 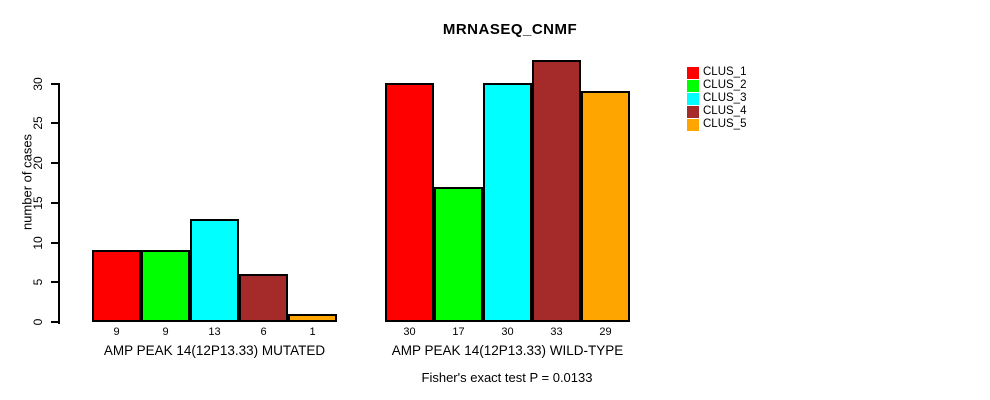 What do you see at coordinates (605, 332) in the screenshot?
I see `bar-value-label: 29` at bounding box center [605, 332].